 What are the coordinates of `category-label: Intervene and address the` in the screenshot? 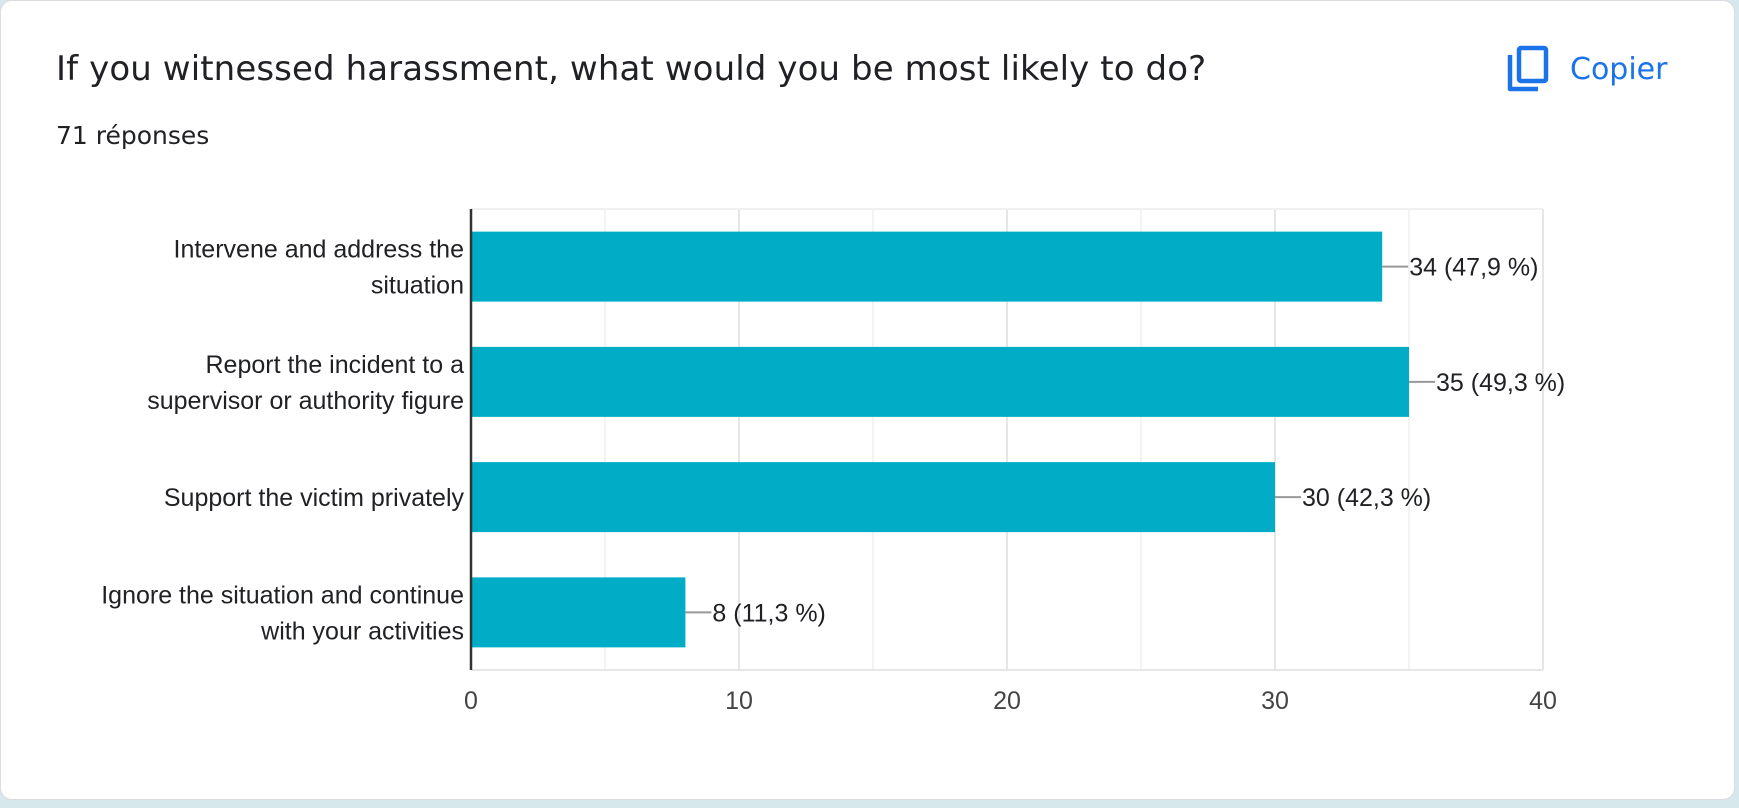 It's located at (319, 250).